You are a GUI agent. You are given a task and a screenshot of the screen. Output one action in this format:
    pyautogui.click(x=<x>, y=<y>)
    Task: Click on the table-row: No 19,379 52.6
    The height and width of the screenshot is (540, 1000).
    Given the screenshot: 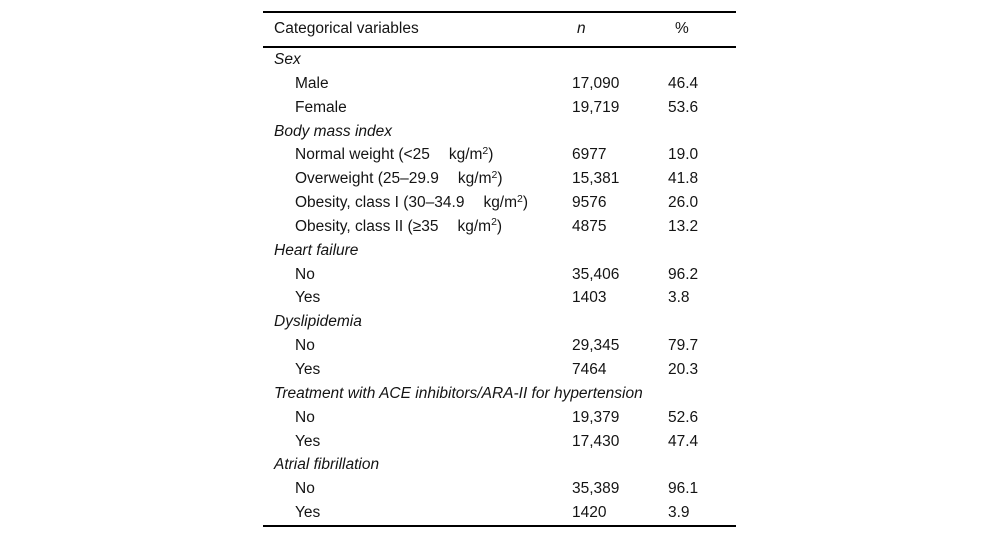 What is the action you would take?
    pyautogui.click(x=499, y=418)
    